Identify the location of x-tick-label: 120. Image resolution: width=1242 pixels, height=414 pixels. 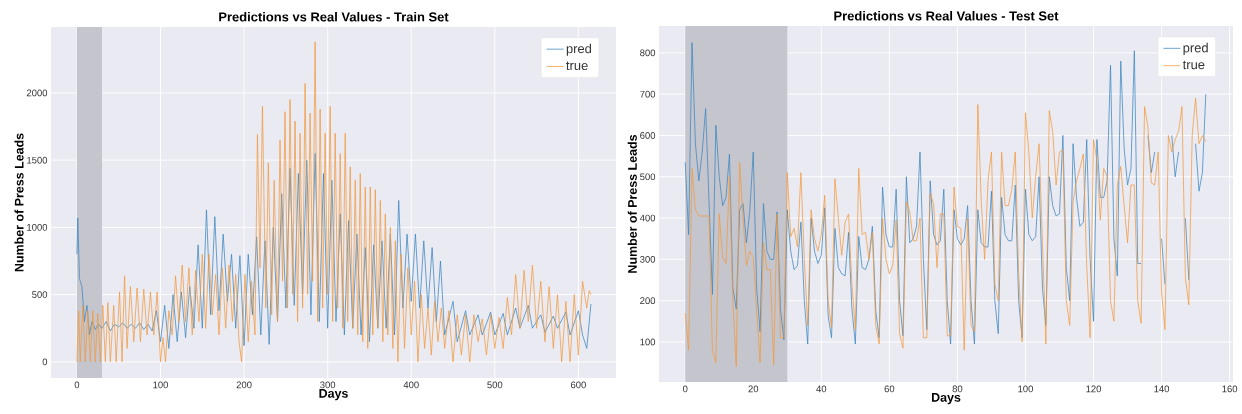
(1094, 389).